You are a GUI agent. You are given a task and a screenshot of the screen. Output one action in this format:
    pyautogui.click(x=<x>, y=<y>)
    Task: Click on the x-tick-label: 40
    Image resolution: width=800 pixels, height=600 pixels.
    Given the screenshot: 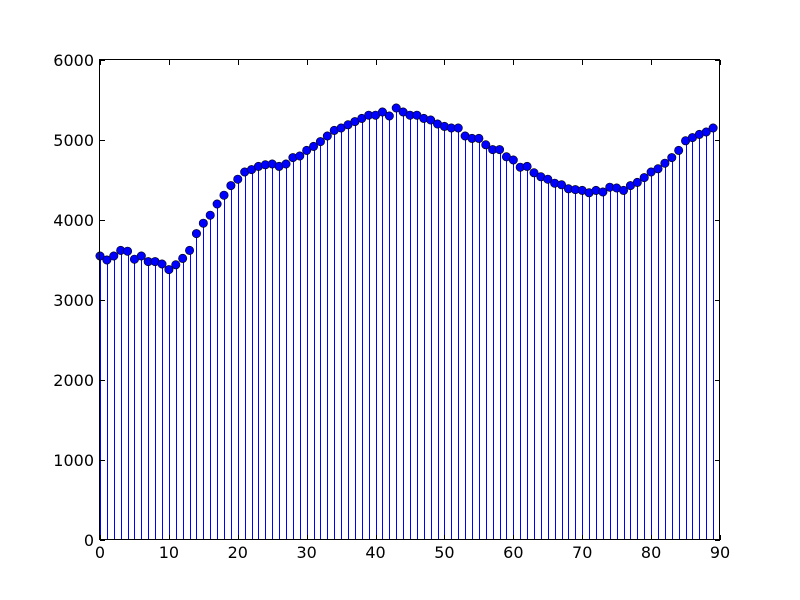 What is the action you would take?
    pyautogui.click(x=375, y=552)
    